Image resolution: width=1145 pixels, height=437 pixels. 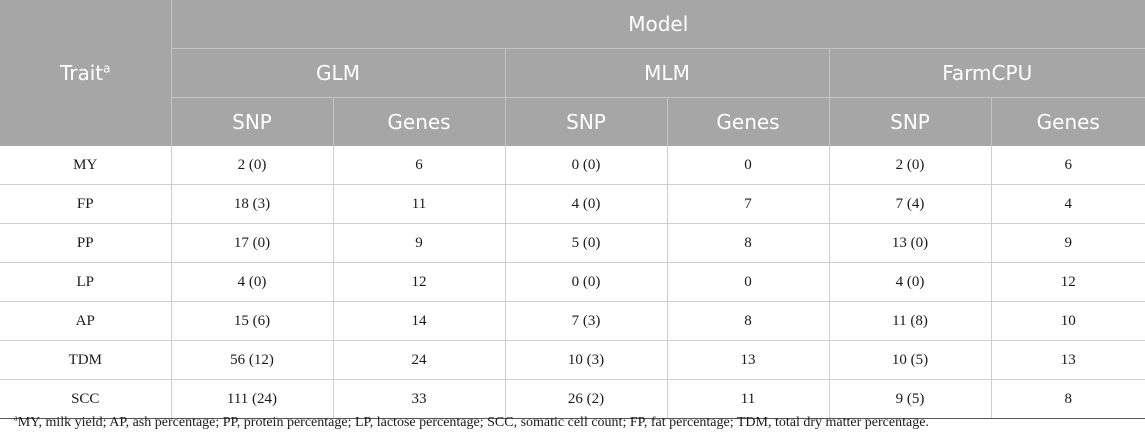 I want to click on farmcpu-genes-cell: 10, so click(x=1067, y=321).